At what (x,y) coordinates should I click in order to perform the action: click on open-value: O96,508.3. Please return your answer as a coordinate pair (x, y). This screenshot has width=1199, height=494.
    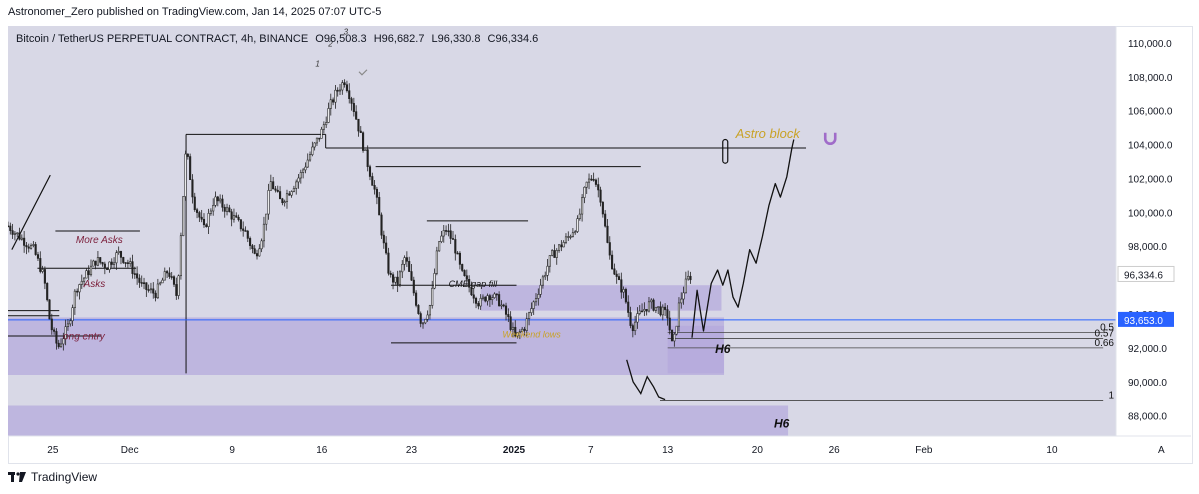
    Looking at the image, I should click on (341, 39).